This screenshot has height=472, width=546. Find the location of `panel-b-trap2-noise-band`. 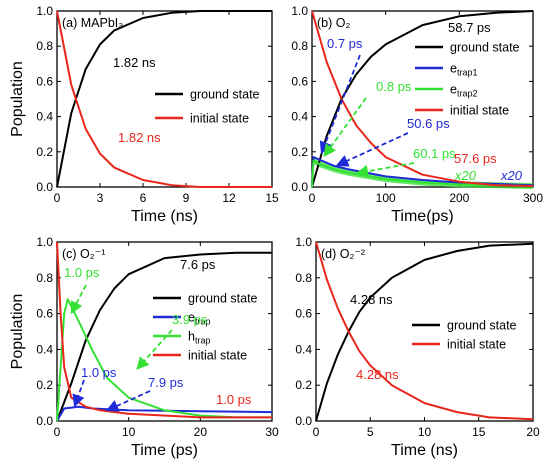

panel-b-trap2-noise-band is located at coordinates (422, 173).